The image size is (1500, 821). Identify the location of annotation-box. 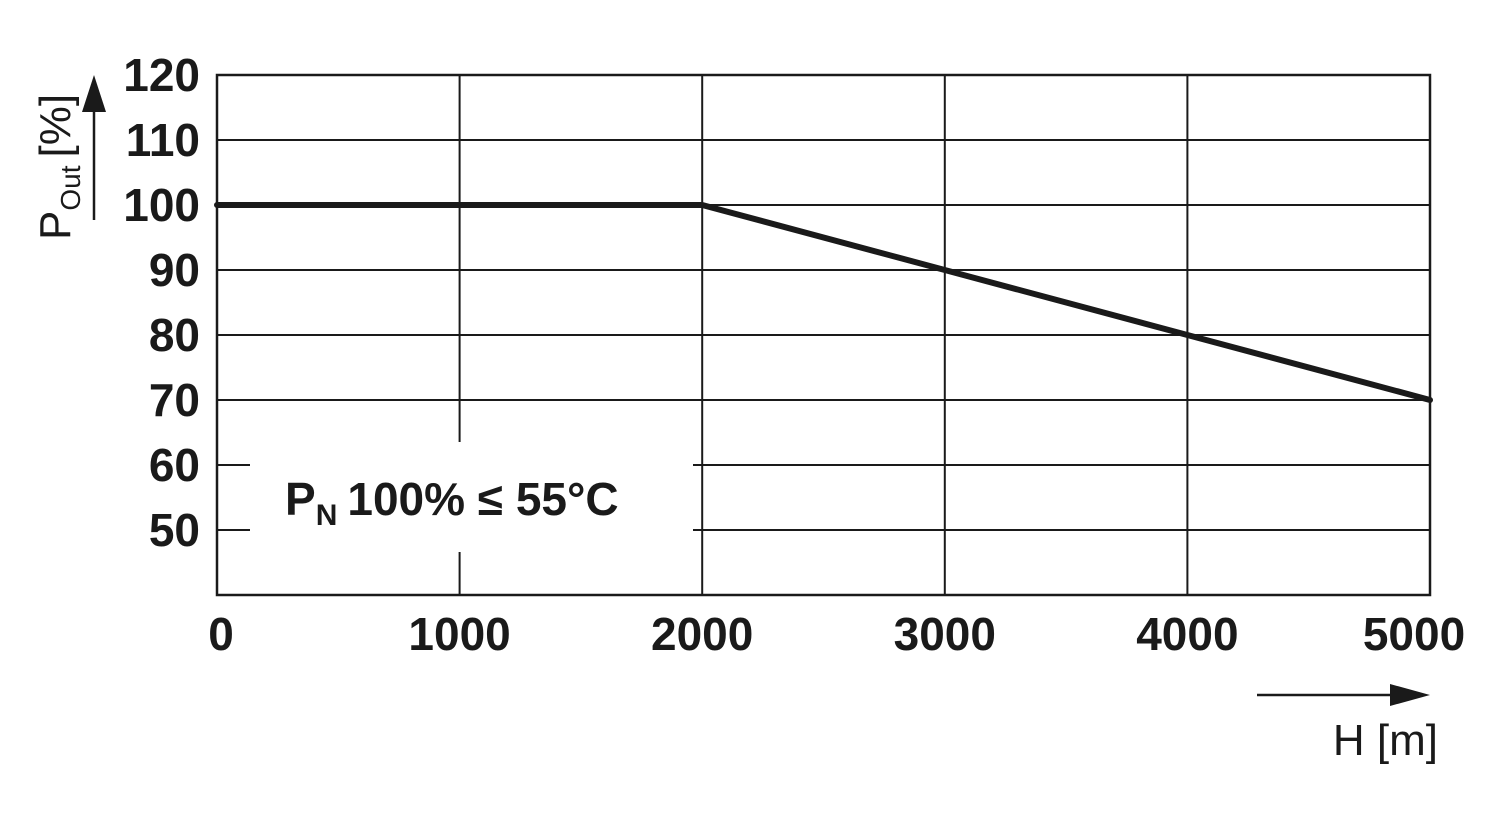
(471, 497).